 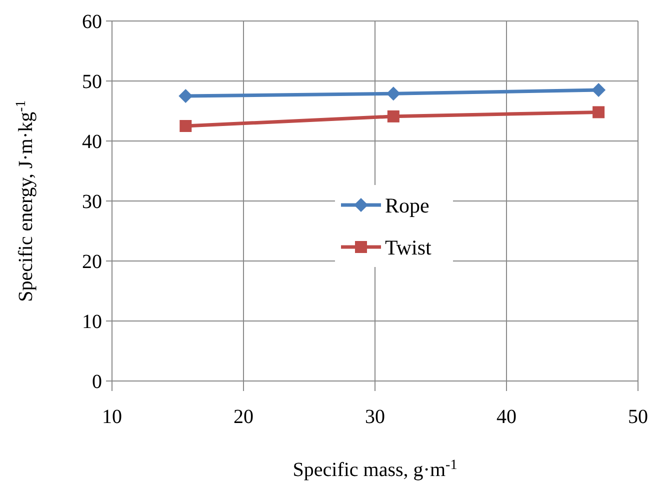 What do you see at coordinates (92, 262) in the screenshot?
I see `y-tick-label: 20` at bounding box center [92, 262].